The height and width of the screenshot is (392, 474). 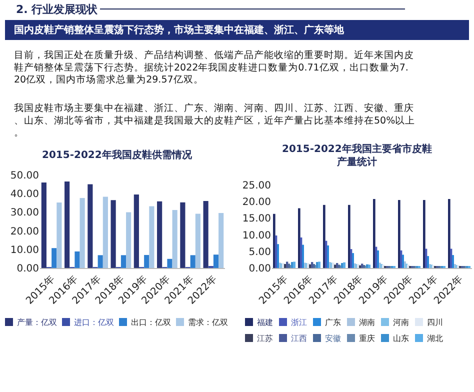 What do you see at coordinates (367, 322) in the screenshot?
I see `legend-label: 湖南` at bounding box center [367, 322].